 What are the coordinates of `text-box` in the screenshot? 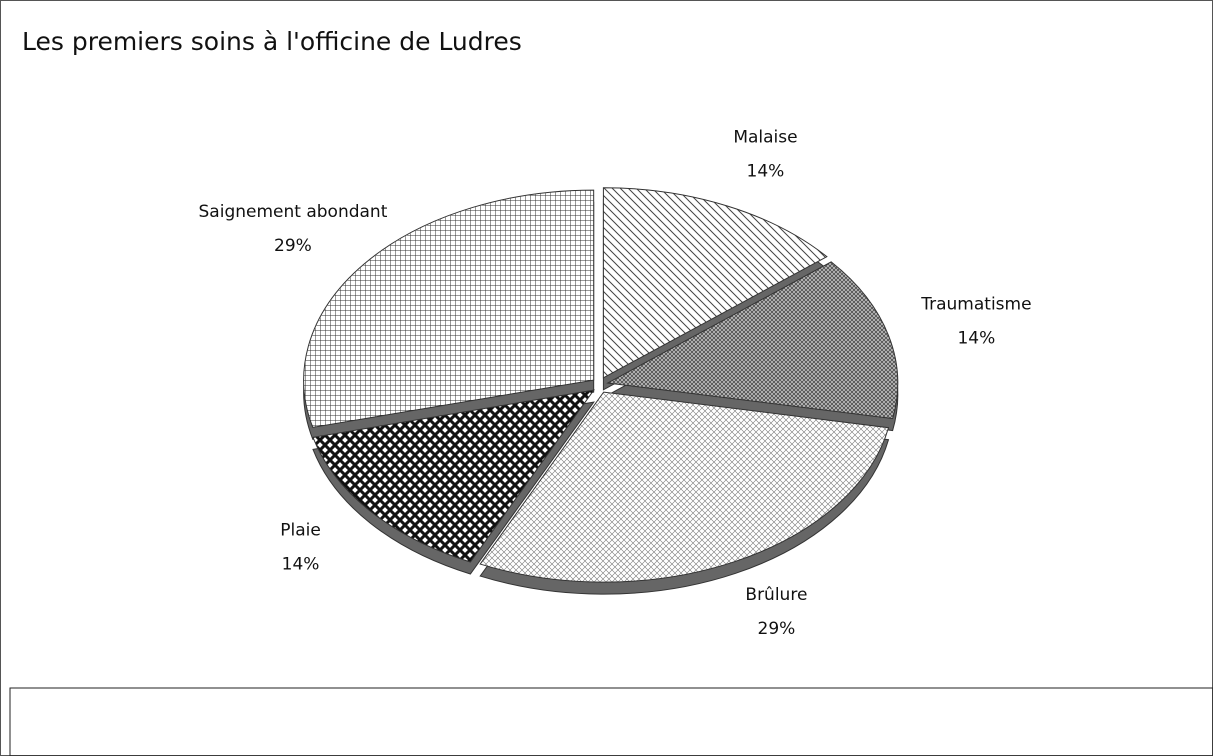 It's located at (611, 721).